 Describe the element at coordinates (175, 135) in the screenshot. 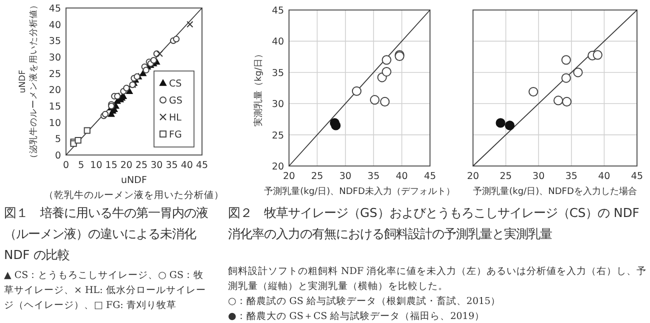

I see `legend-label: FG` at that location.